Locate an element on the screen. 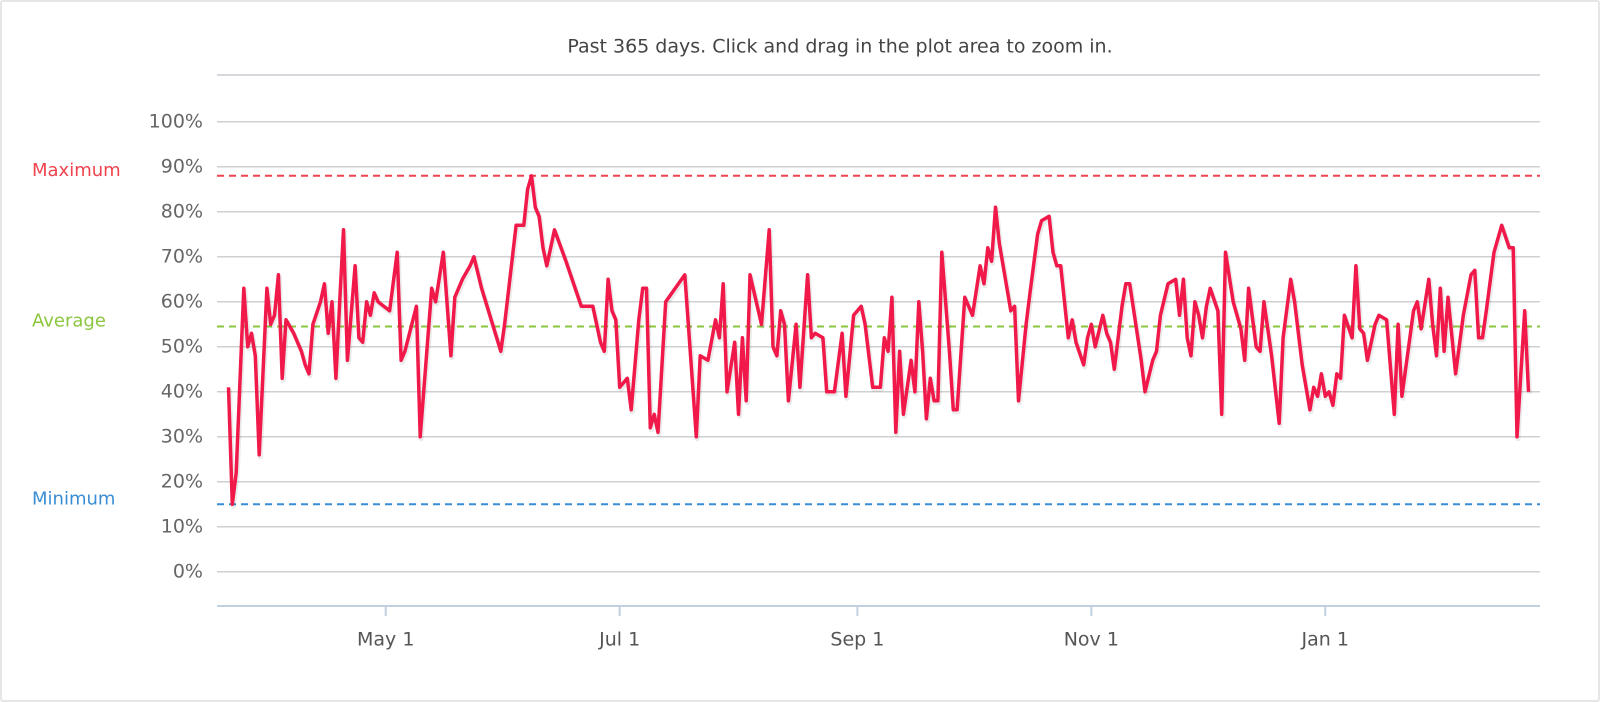 The height and width of the screenshot is (702, 1600). y-tick-label: 100% is located at coordinates (176, 121).